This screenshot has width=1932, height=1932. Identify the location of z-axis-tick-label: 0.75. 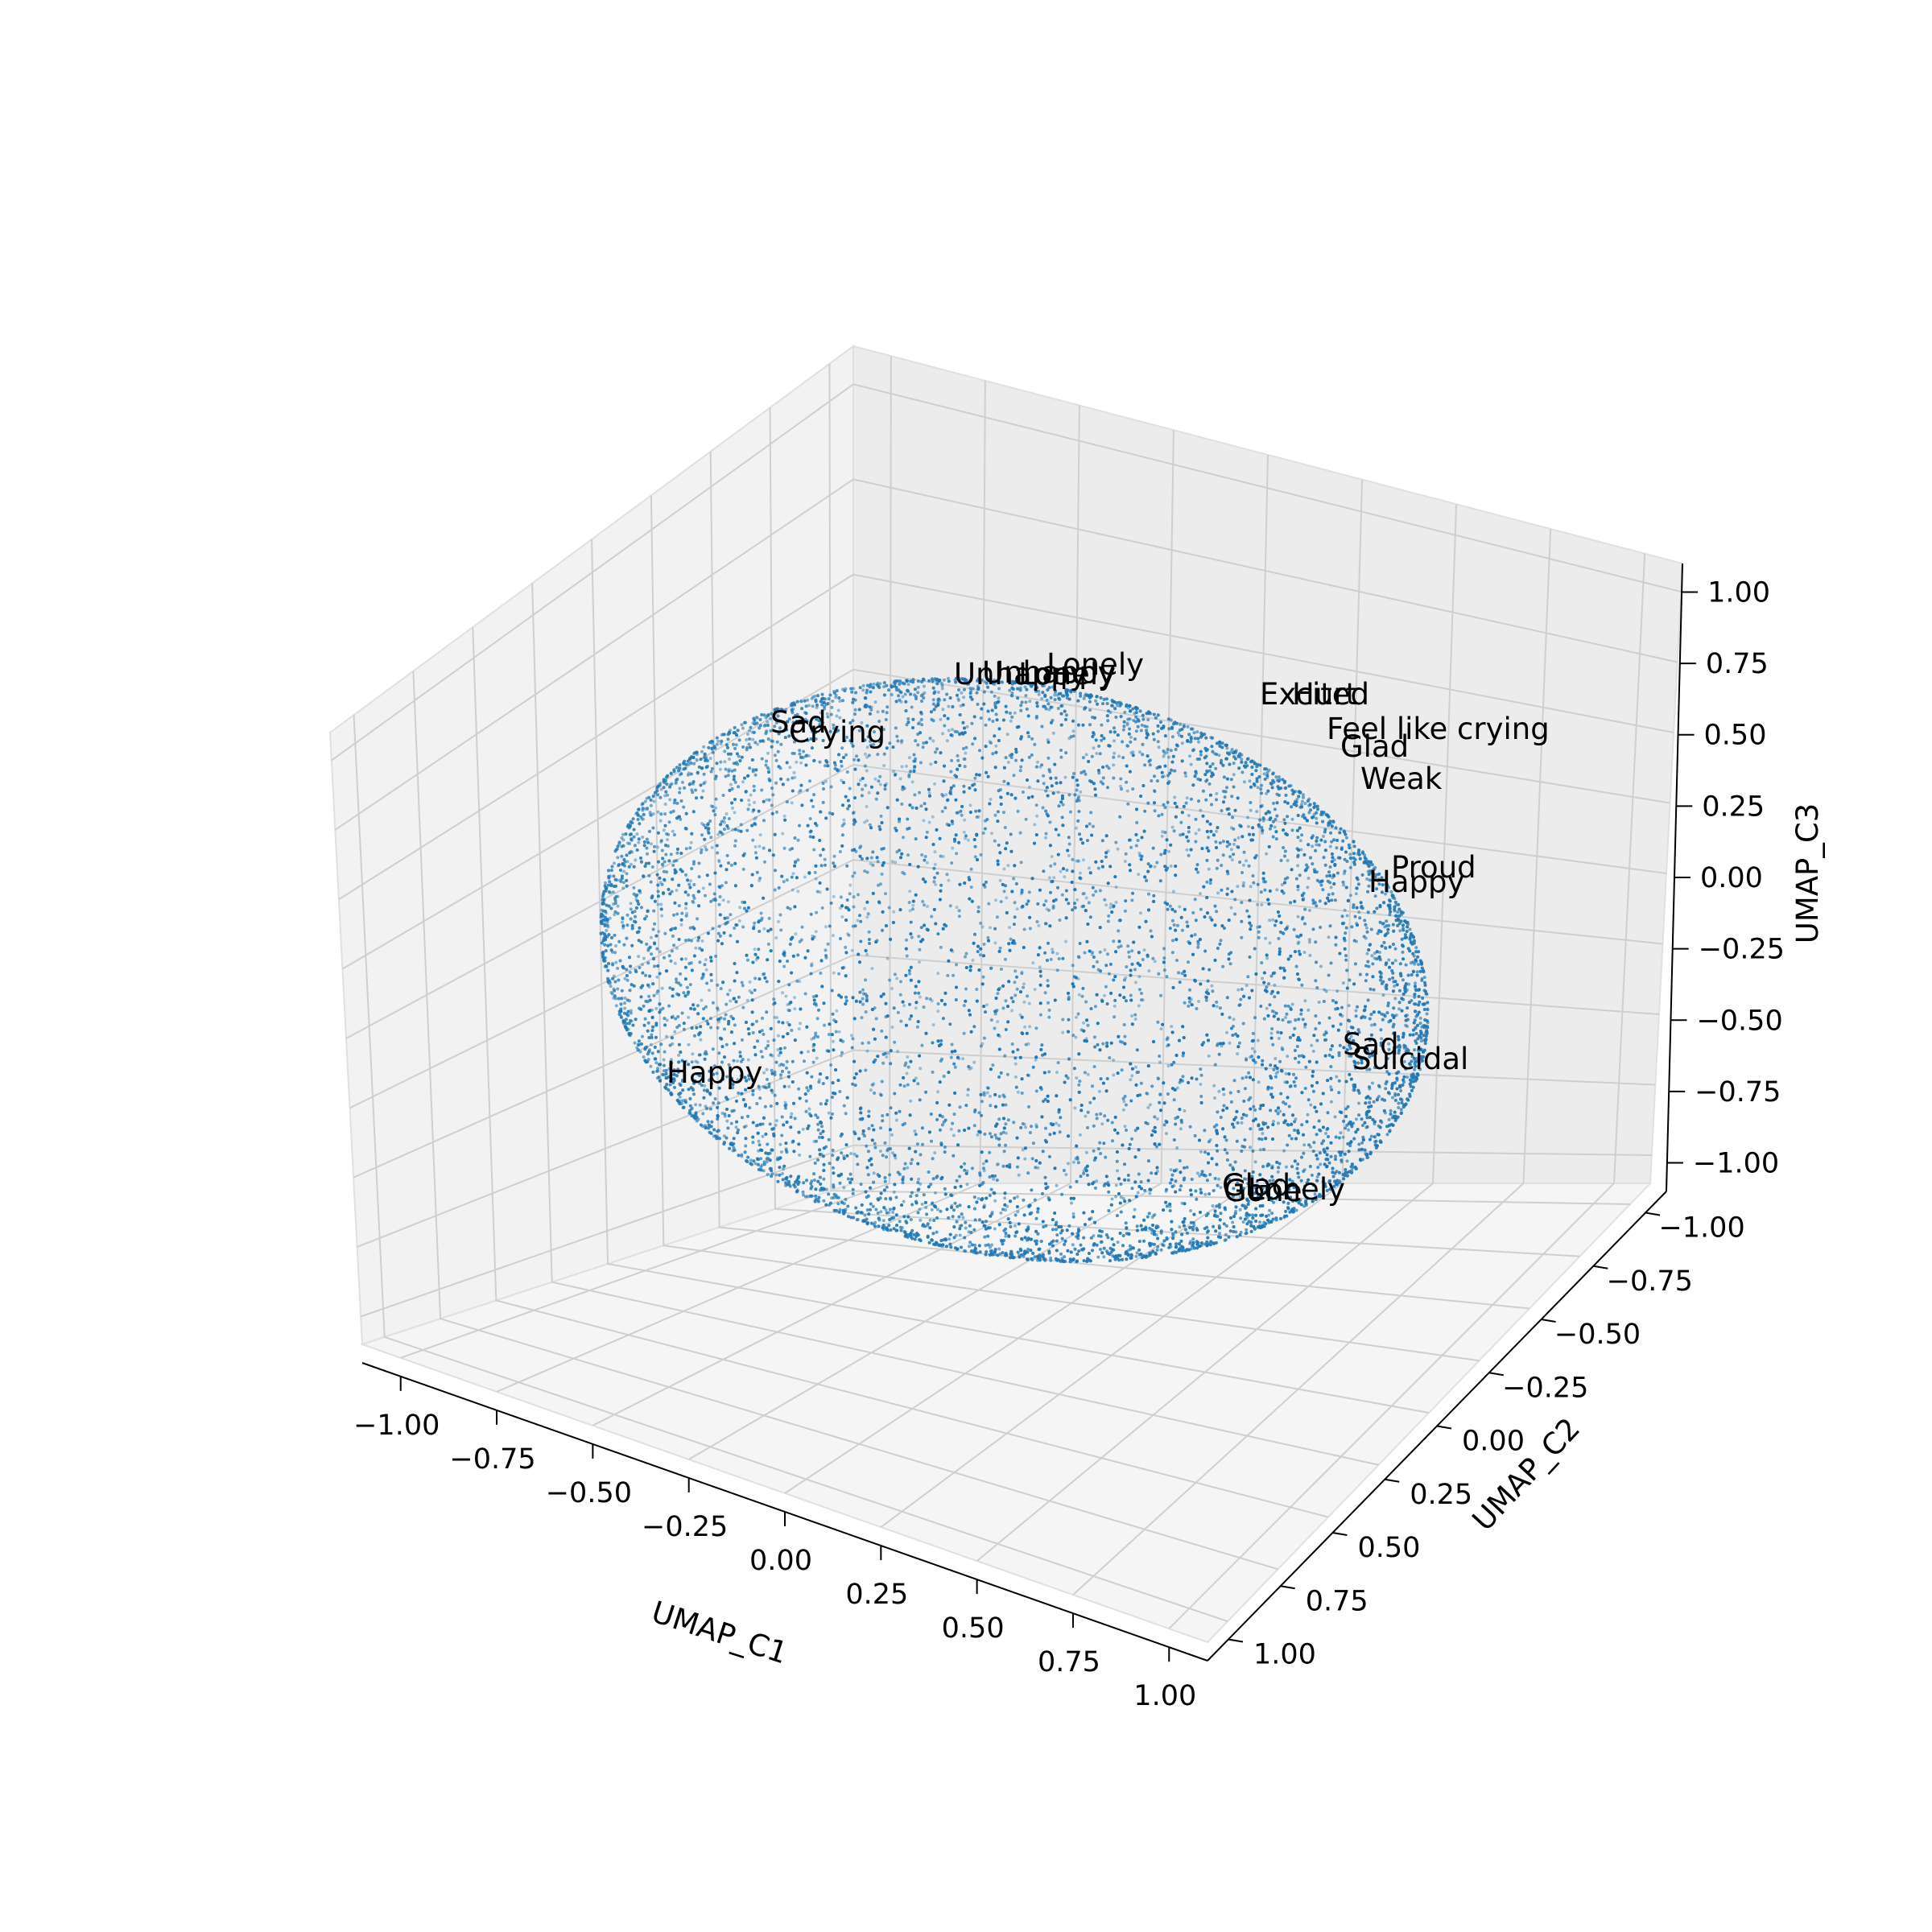
(1737, 664).